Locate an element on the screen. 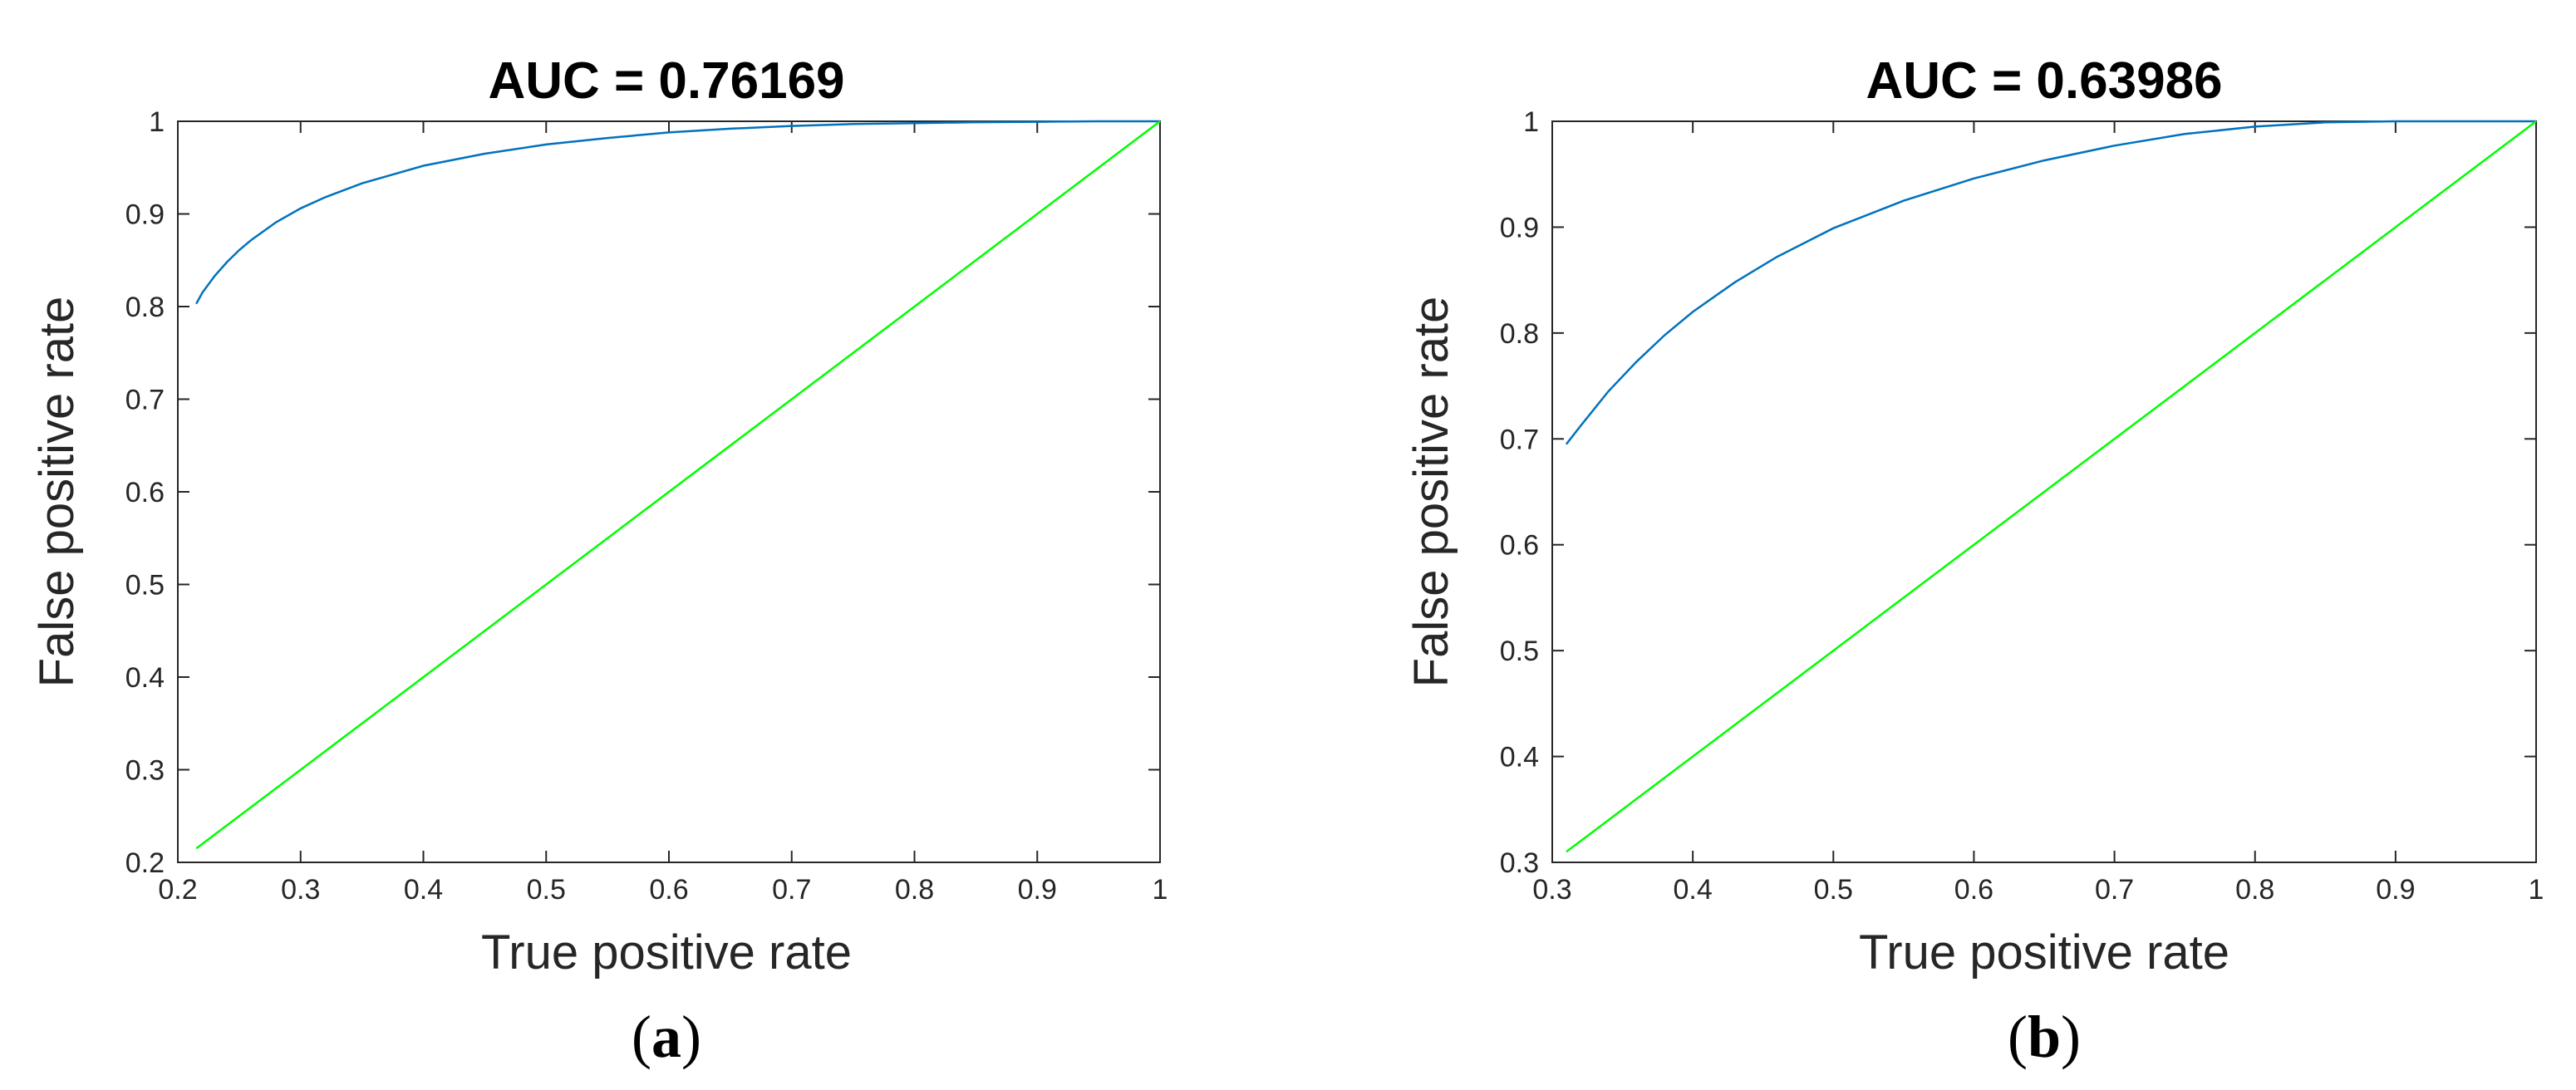 The height and width of the screenshot is (1090, 2576). y-tick-label: 0.2 is located at coordinates (145, 863).